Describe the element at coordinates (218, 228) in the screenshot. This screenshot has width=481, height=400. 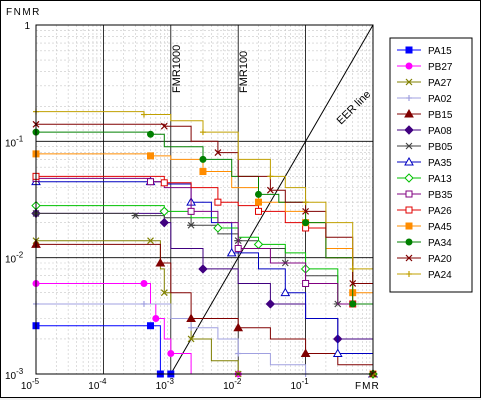
I see `marker-diamond-open` at that location.